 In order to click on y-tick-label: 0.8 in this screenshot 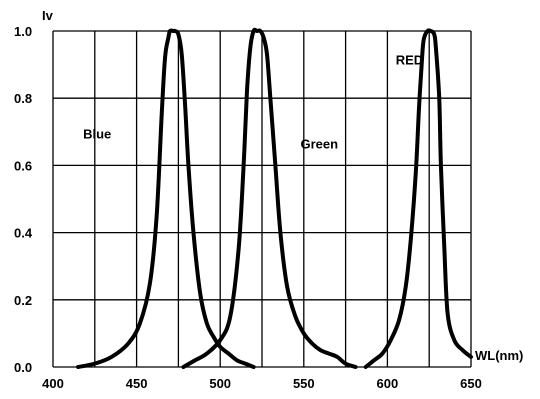, I will do `click(23, 98)`.